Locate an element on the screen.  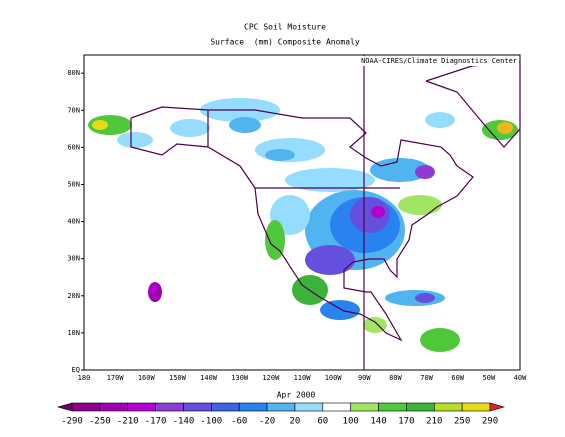
colorbar-label: -250 is located at coordinates (100, 422).